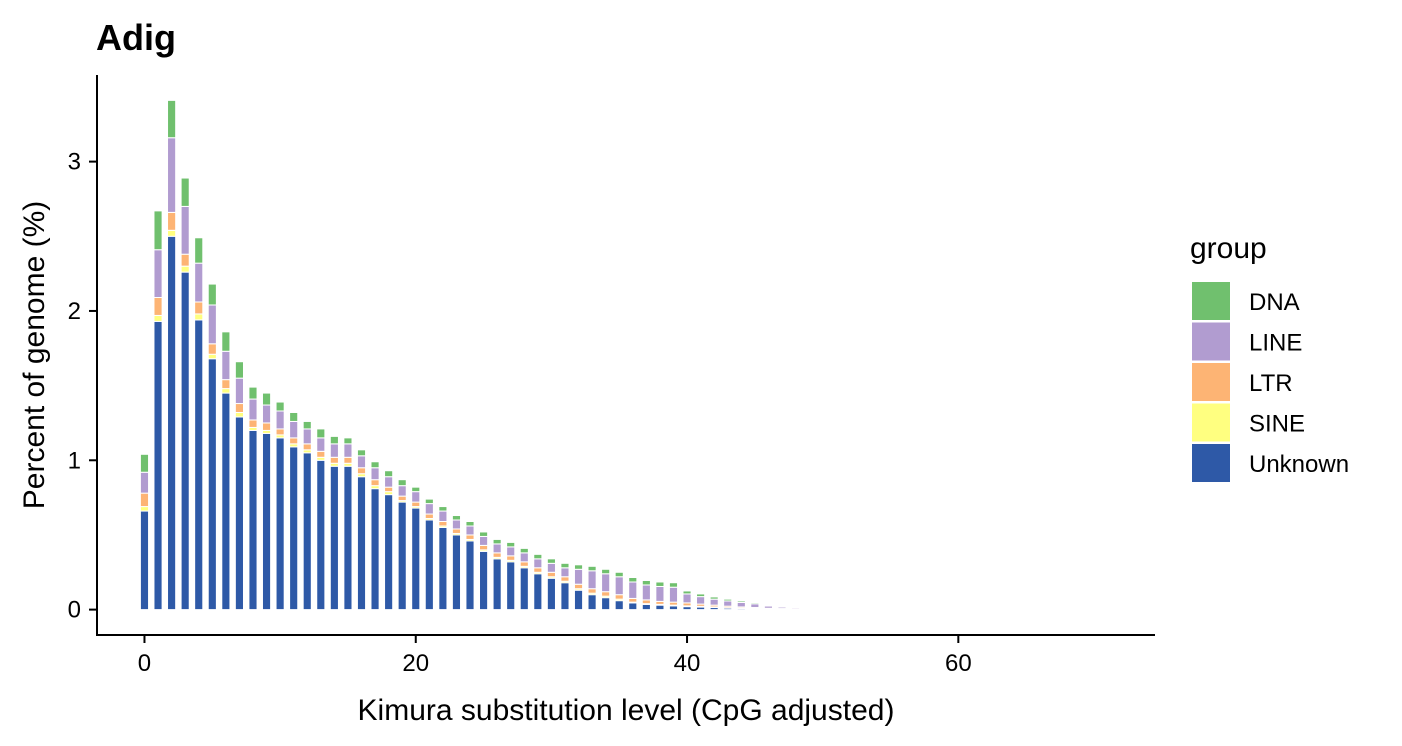 This screenshot has height=746, width=1402. What do you see at coordinates (1211, 301) in the screenshot?
I see `legend-key-dna` at bounding box center [1211, 301].